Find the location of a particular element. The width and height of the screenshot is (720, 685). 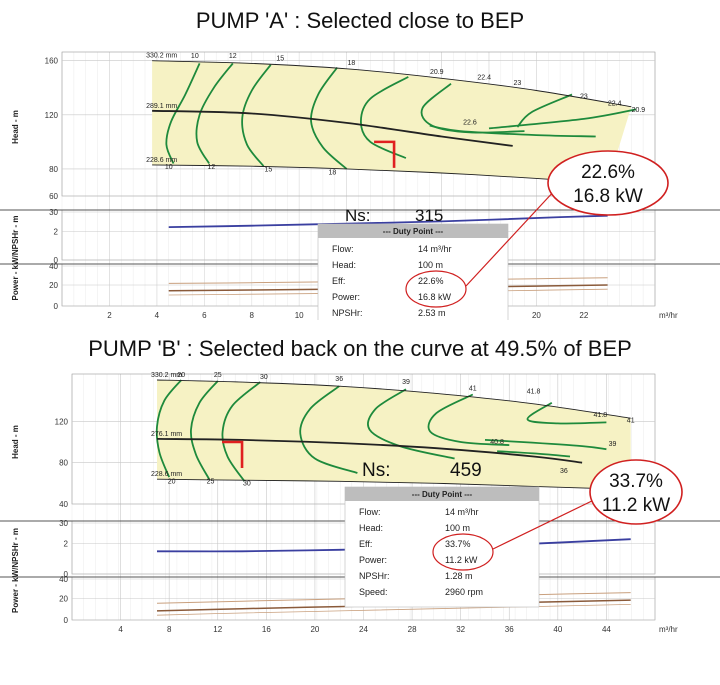

ns-value: 459 is located at coordinates (466, 470).